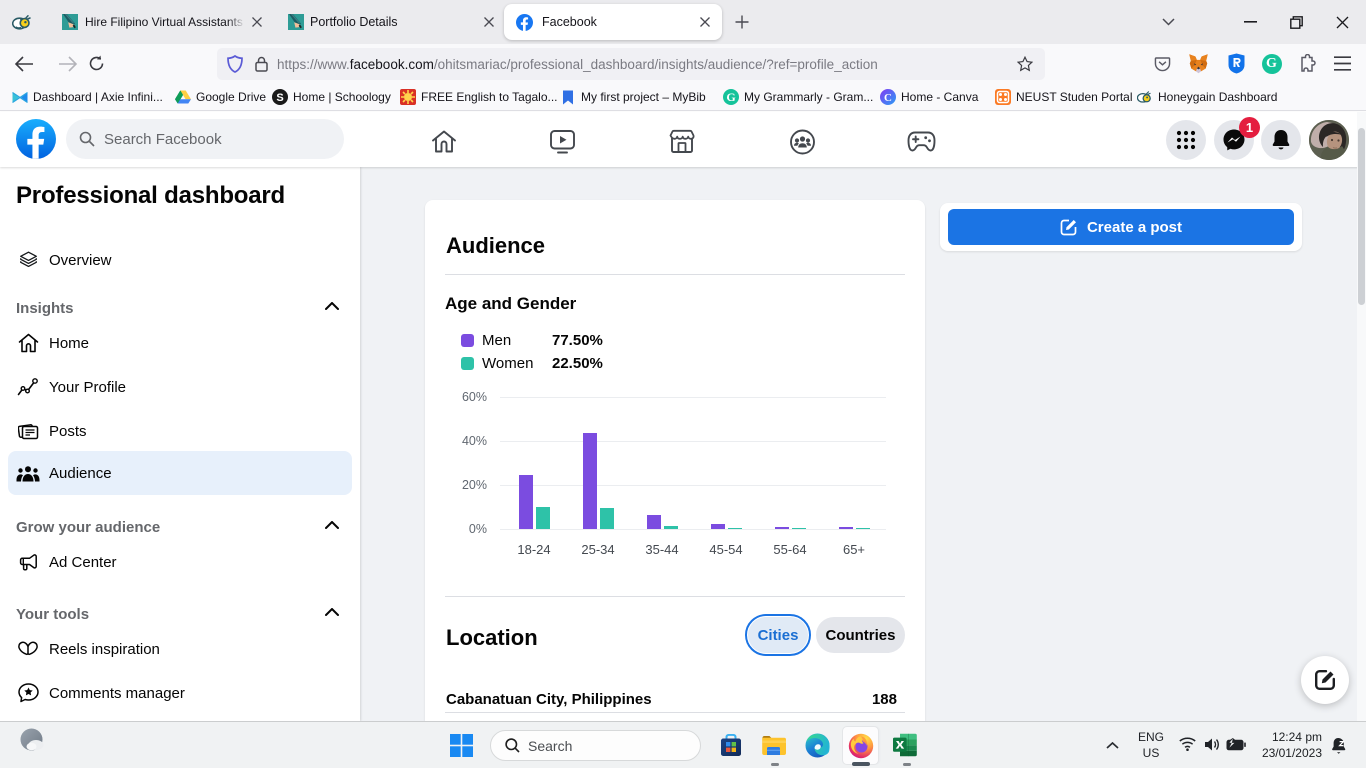 The width and height of the screenshot is (1366, 768). Describe the element at coordinates (888, 98) in the screenshot. I see `svg-text: C` at that location.